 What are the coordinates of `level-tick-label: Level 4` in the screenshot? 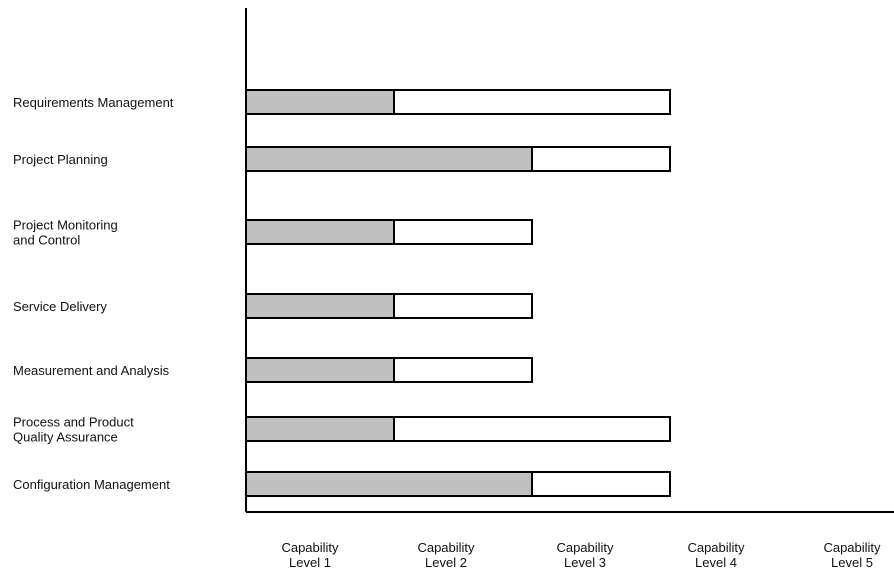 It's located at (716, 562).